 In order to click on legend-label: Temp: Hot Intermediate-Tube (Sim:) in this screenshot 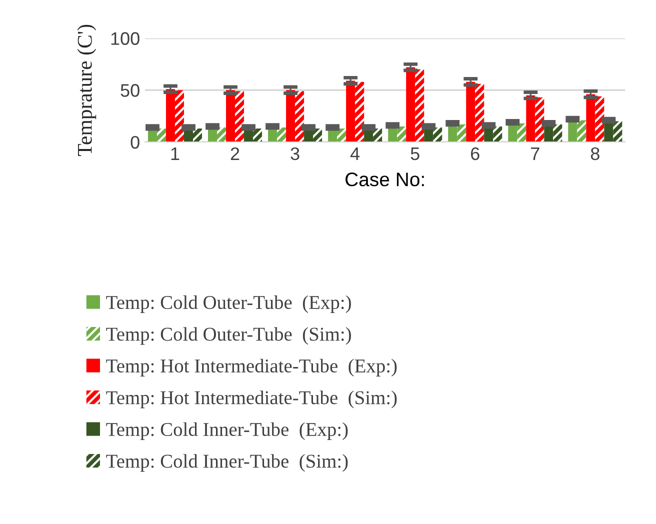, I will do `click(251, 399)`.